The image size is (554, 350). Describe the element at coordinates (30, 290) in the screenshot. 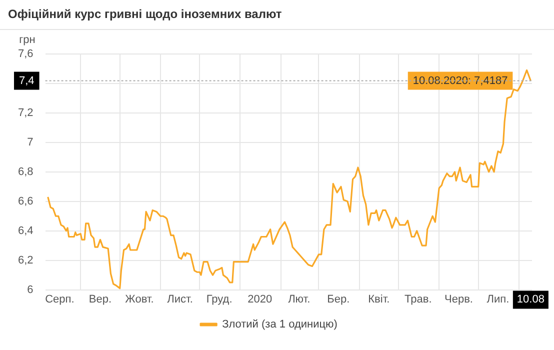

I see `y-tick-label: 6` at that location.